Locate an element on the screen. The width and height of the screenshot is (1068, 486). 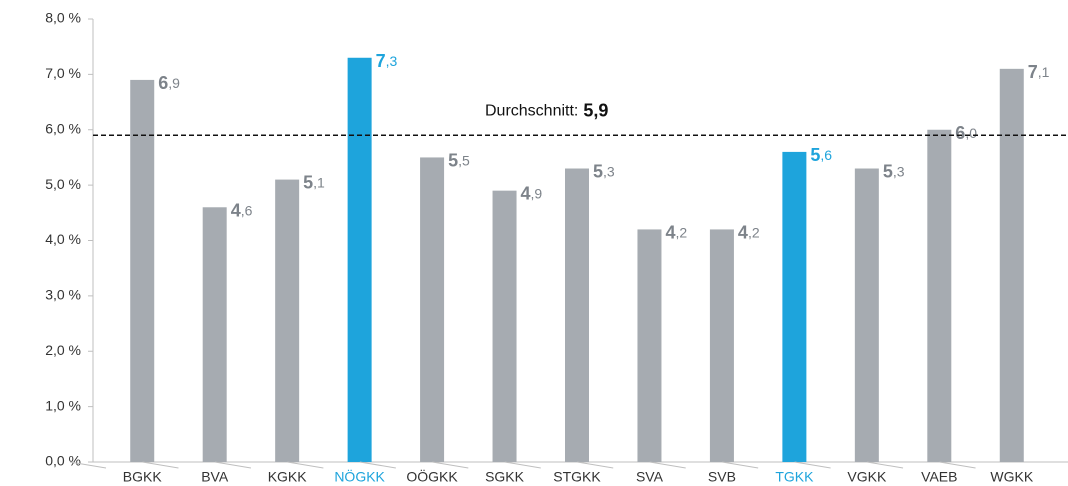
y-tick-label: 1,0 % is located at coordinates (63, 405).